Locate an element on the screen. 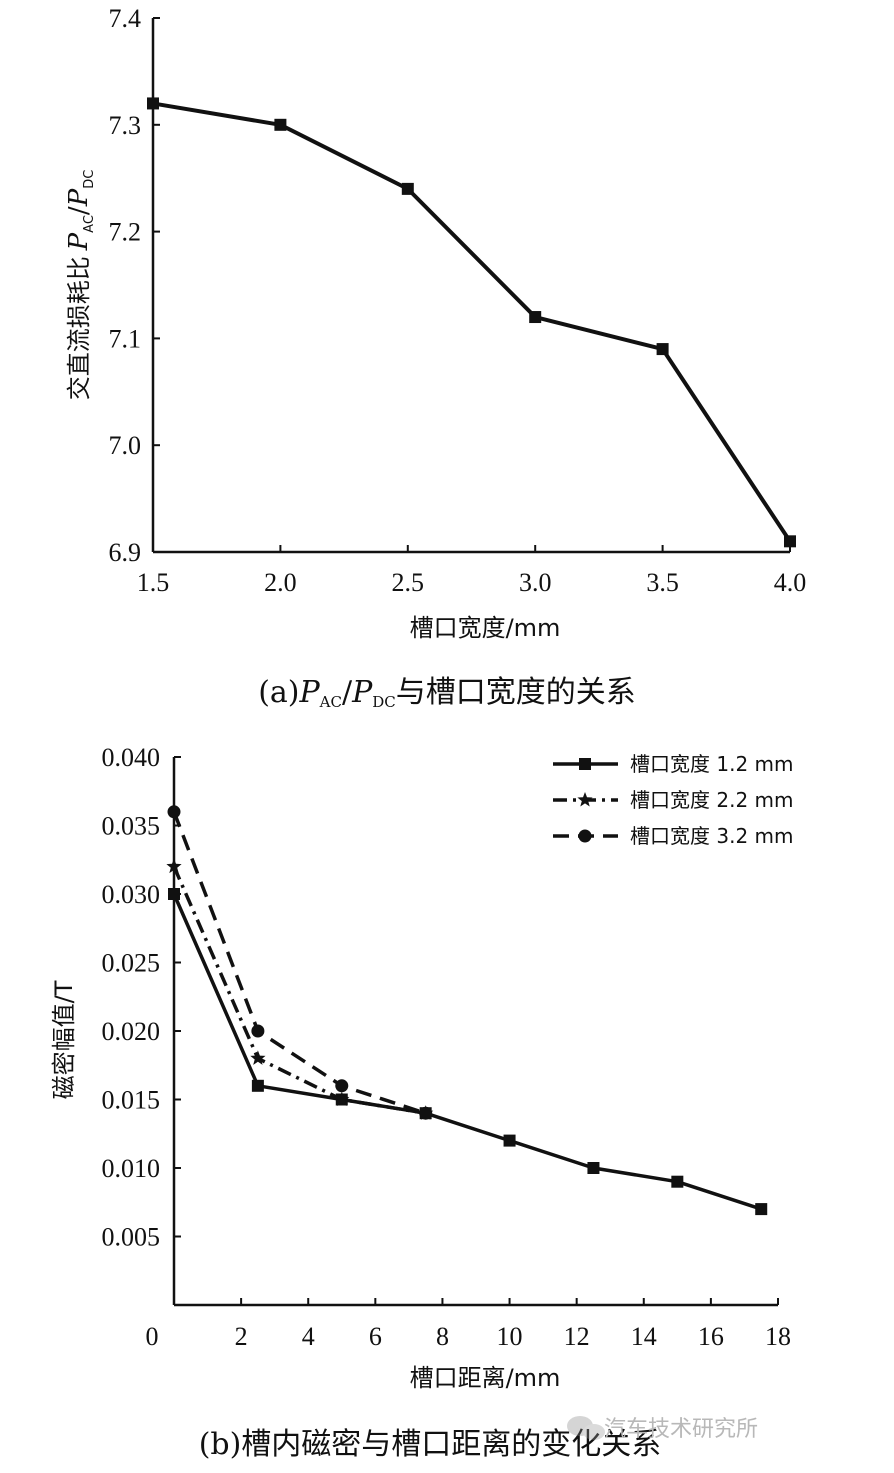 The image size is (894, 1473). chart-a-y-tick-label: 7.1 is located at coordinates (125, 338).